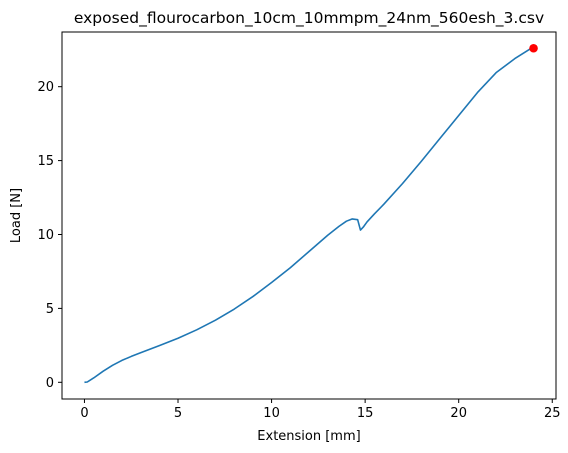 The width and height of the screenshot is (568, 453). Describe the element at coordinates (50, 309) in the screenshot. I see `y-tick-label: 5` at that location.